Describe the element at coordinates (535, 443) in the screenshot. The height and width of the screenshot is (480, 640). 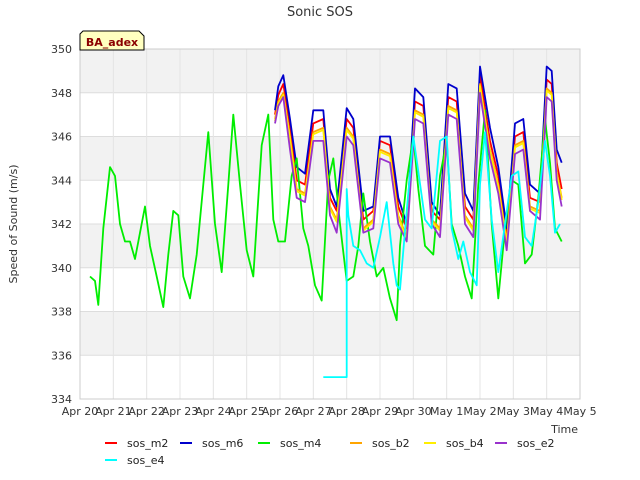
I see `legend-label-sos_e2: sos_e2` at that location.